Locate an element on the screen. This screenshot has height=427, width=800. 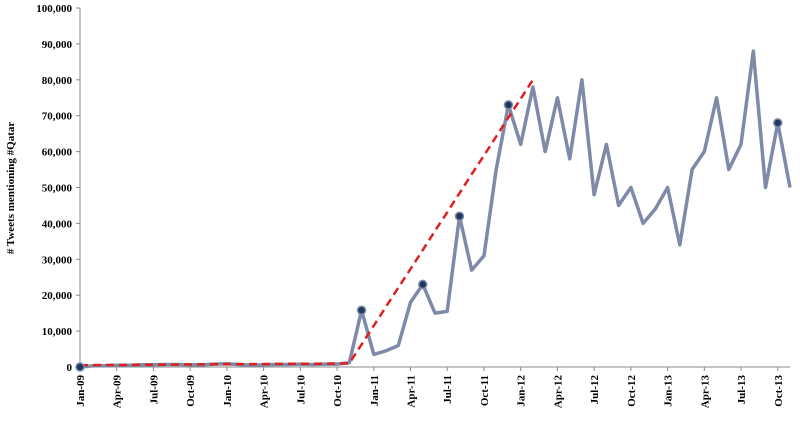
x-tick-label: Apr-10 is located at coordinates (265, 392).